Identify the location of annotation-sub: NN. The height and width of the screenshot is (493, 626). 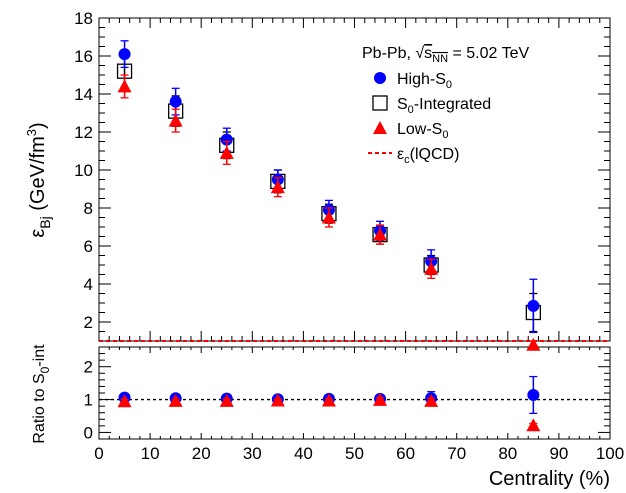
(440, 59).